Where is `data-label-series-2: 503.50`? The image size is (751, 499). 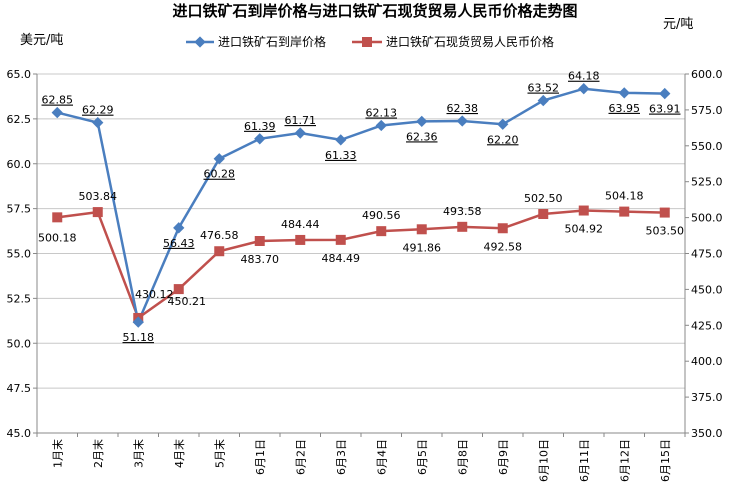
data-label-series-2: 503.50 is located at coordinates (665, 231).